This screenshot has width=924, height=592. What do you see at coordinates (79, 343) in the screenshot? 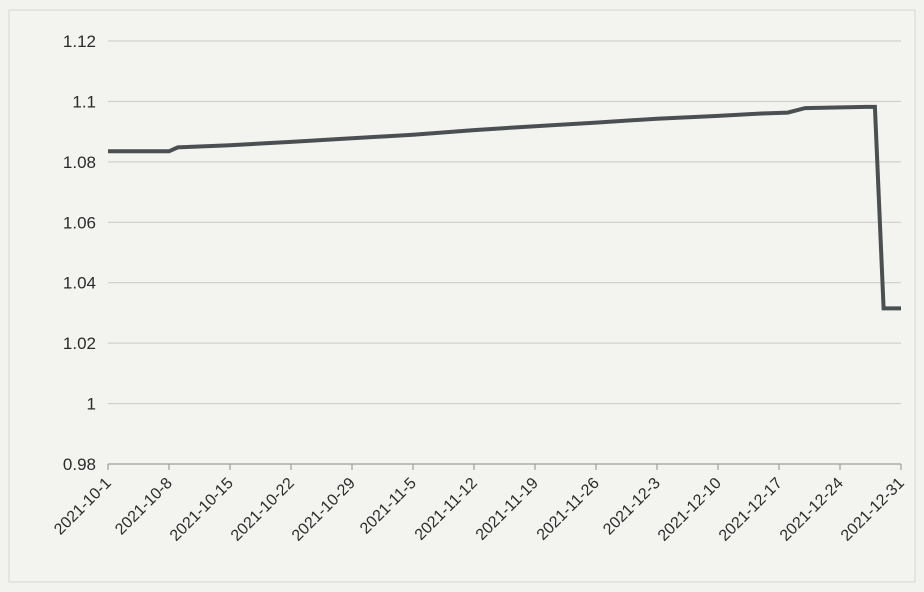
I see `y-tick-label: 1.02` at bounding box center [79, 343].